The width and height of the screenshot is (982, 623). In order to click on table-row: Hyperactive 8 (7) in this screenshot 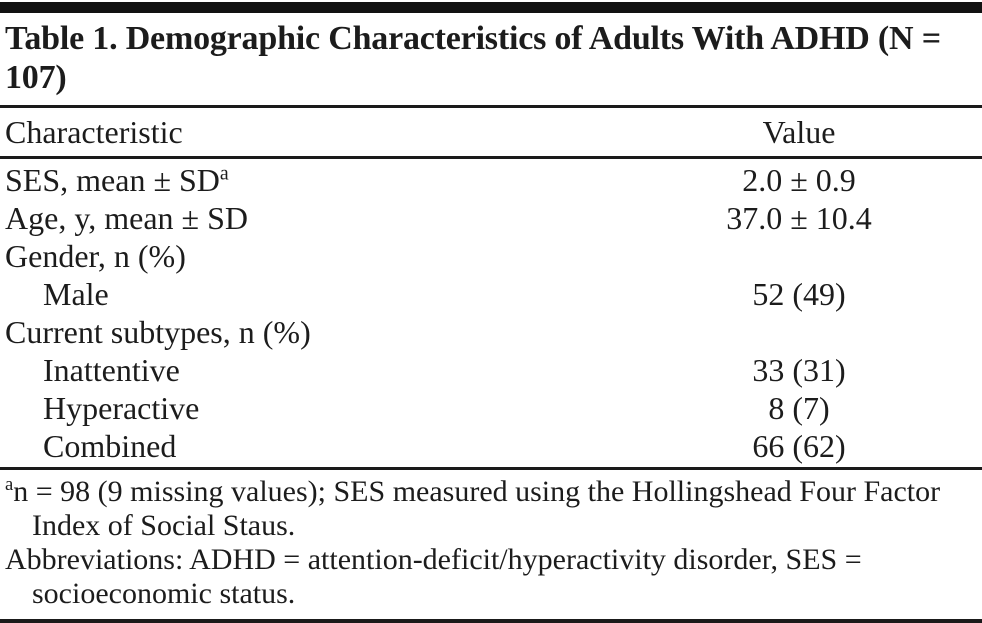, I will do `click(491, 408)`.